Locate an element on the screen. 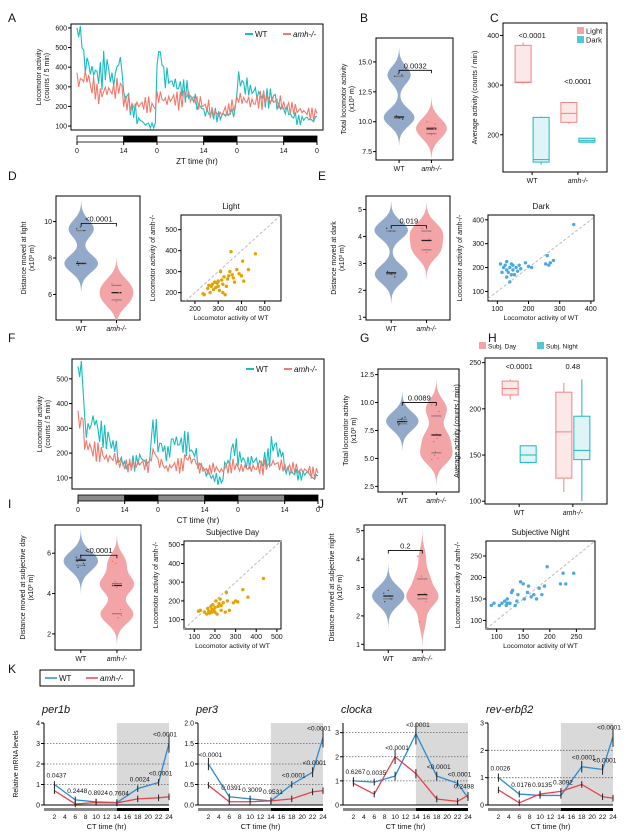 The height and width of the screenshot is (834, 630). x-tick-label: 16 is located at coordinates (427, 817).